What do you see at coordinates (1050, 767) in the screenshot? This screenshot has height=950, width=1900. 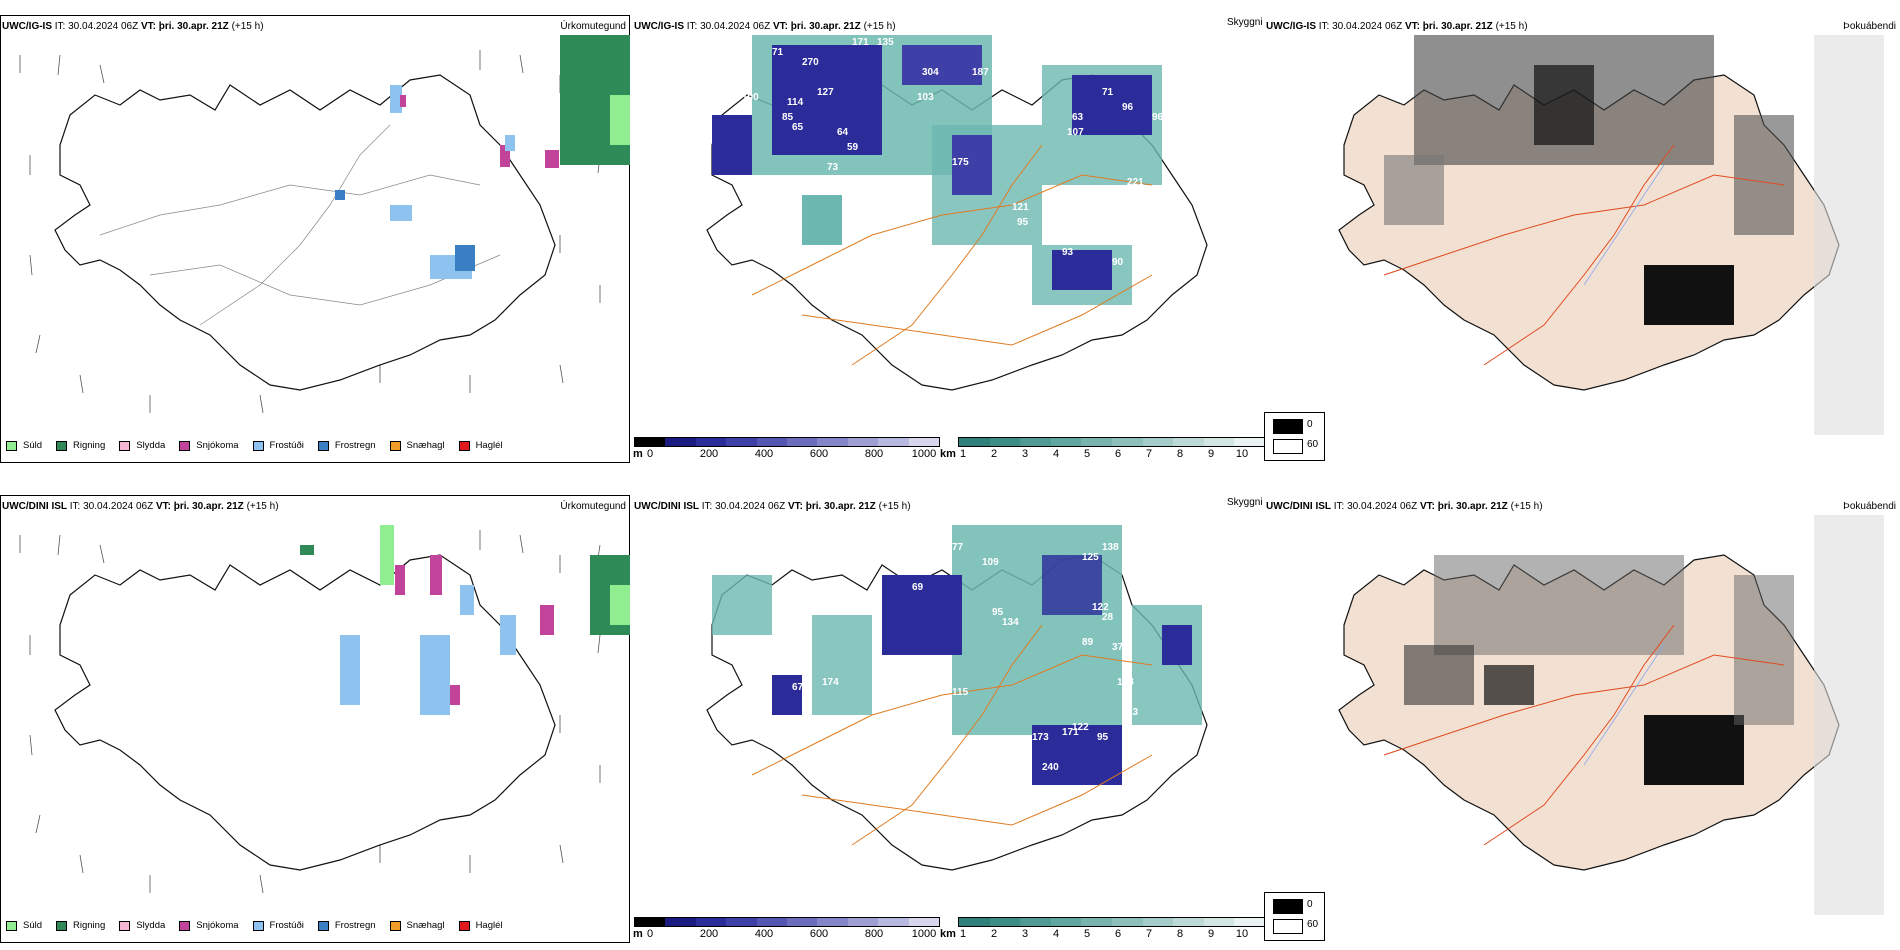 I see `value-label: 240` at bounding box center [1050, 767].